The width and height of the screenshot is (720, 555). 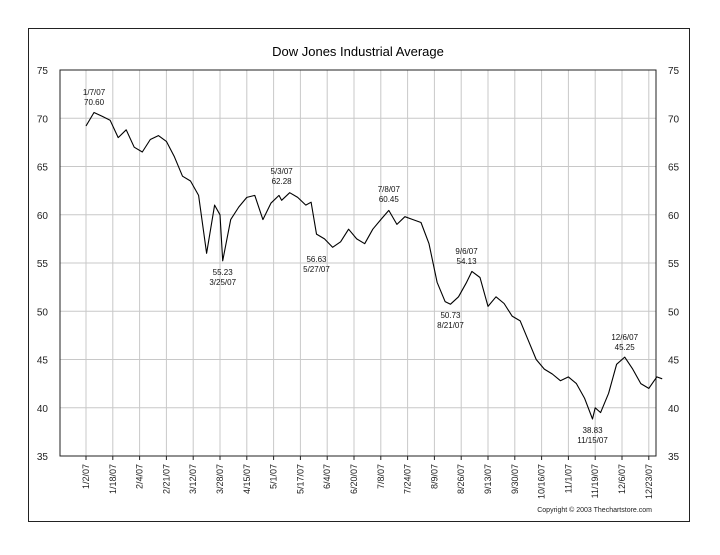 I want to click on x-tick-label: 3/28/07, so click(x=220, y=479).